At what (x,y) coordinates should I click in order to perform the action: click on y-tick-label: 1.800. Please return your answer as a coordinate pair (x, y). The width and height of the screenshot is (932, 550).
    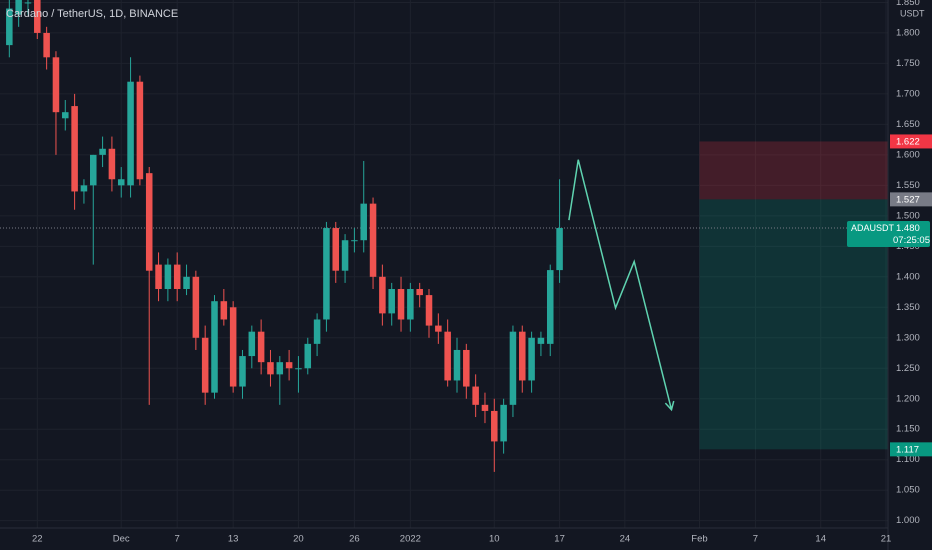
    Looking at the image, I should click on (908, 32).